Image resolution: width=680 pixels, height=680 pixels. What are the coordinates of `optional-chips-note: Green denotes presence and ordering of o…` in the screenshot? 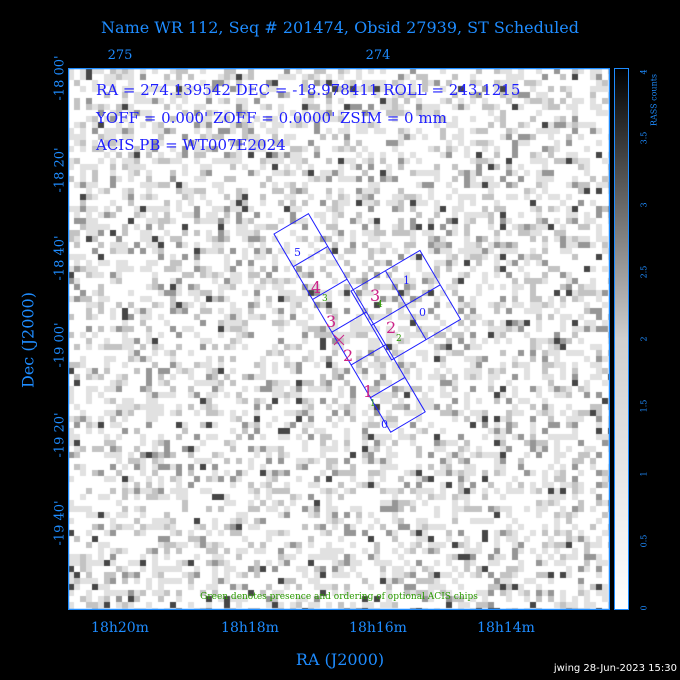 It's located at (339, 597).